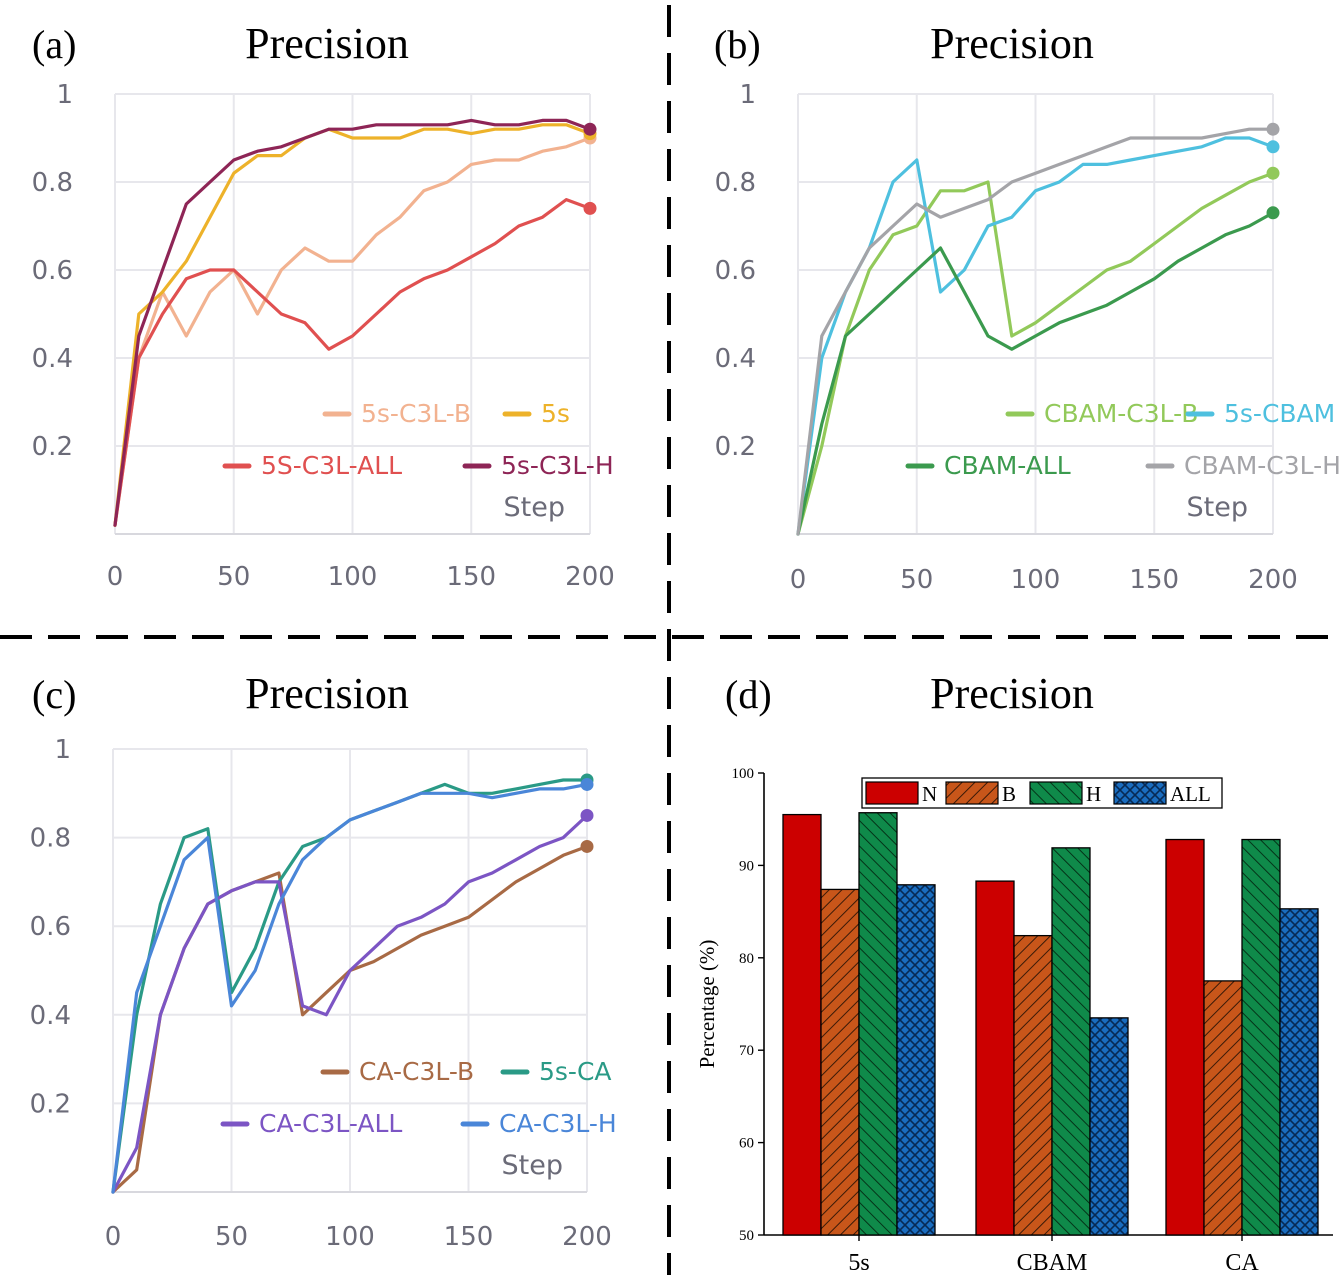 Image resolution: width=1339 pixels, height=1279 pixels. I want to click on legend-label-ca-c3l-b: CA-C3L-B, so click(416, 1071).